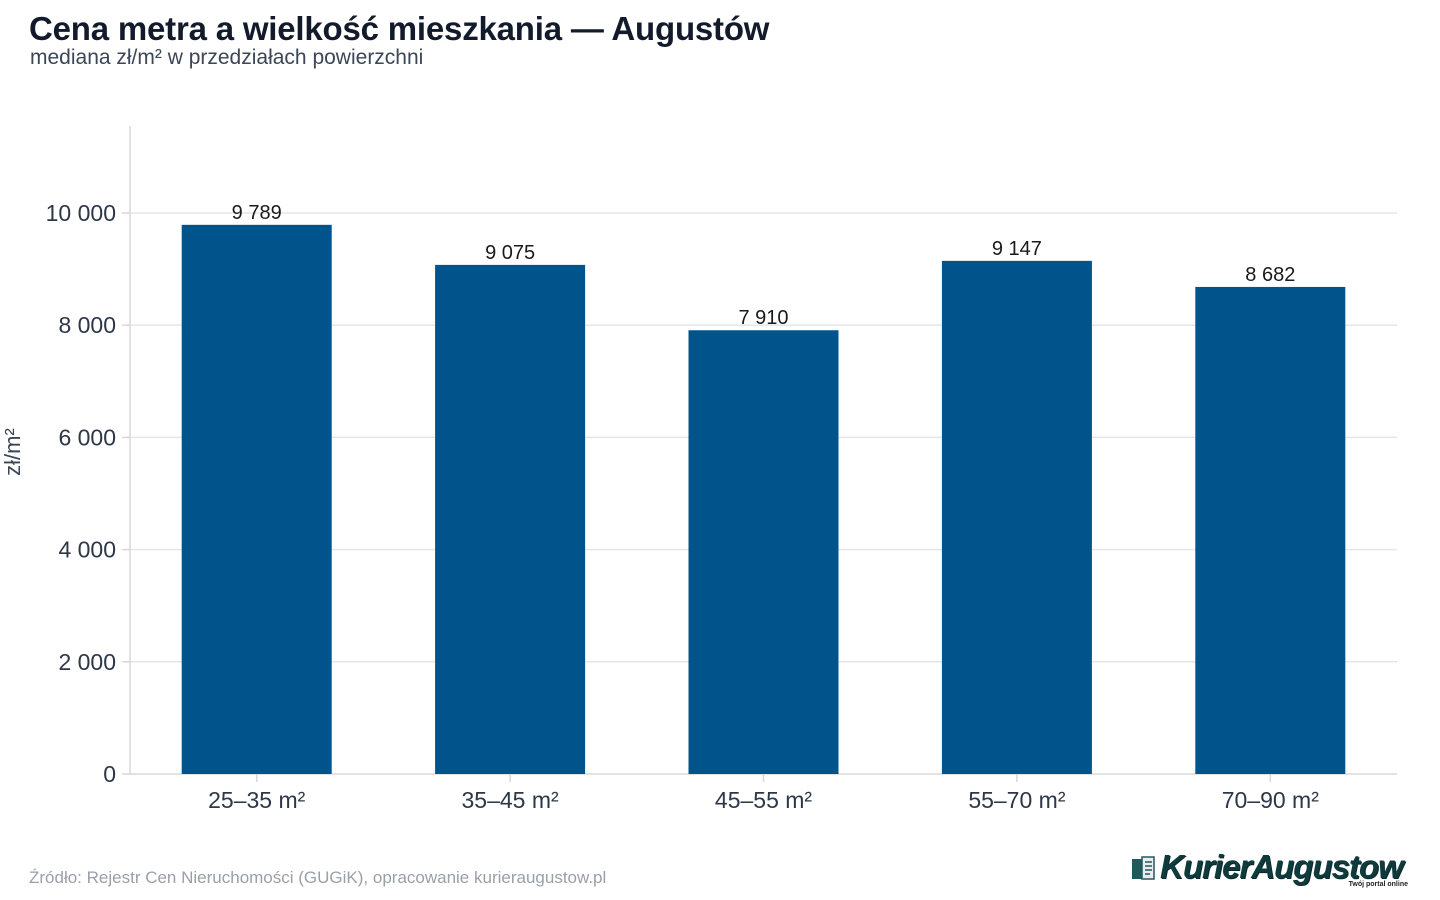  What do you see at coordinates (81, 213) in the screenshot?
I see `y-tick-label: 10 000` at bounding box center [81, 213].